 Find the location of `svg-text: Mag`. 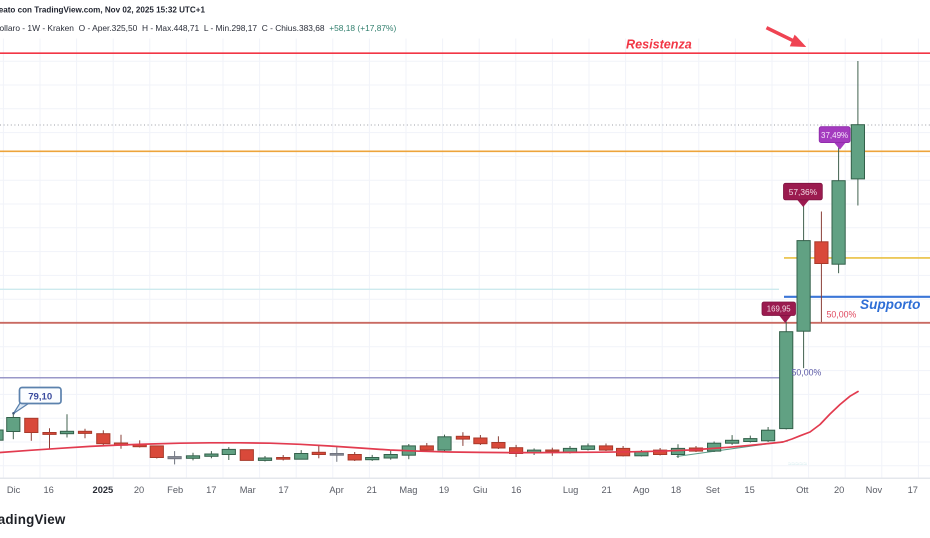

svg-text: Mag is located at coordinates (408, 490).